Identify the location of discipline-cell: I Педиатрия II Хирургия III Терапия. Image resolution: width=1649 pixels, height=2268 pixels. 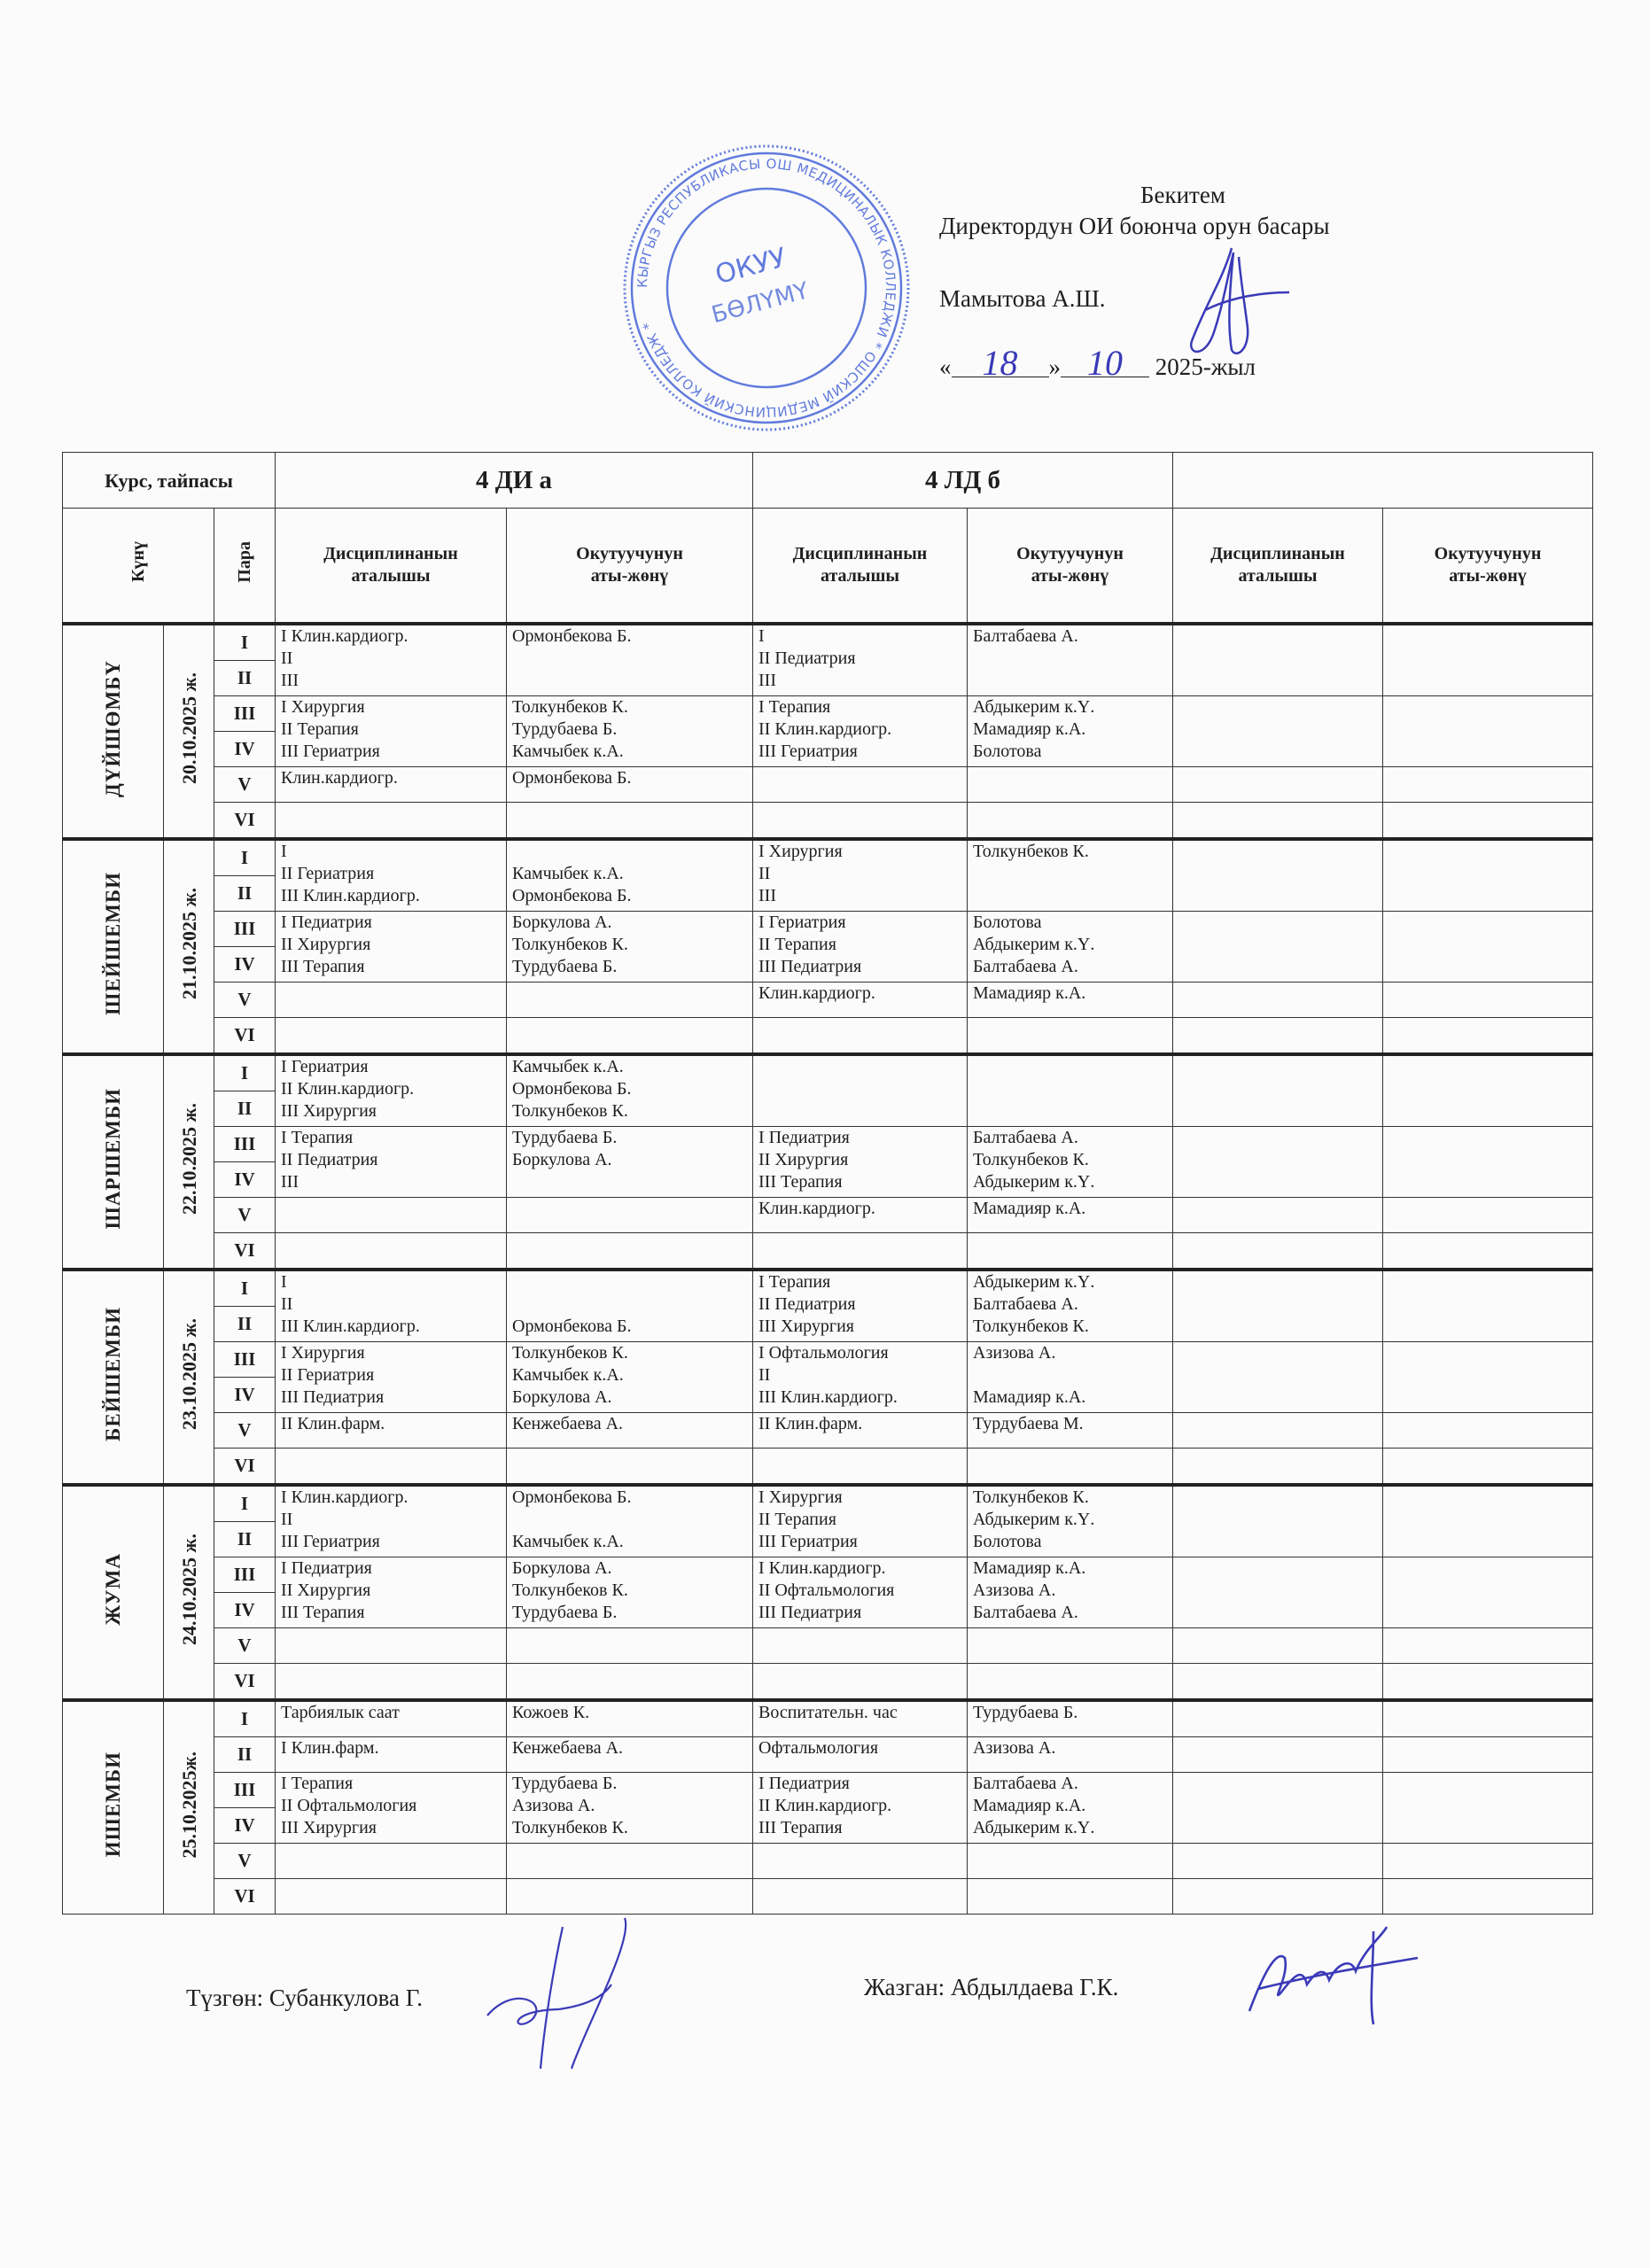
(391, 1592).